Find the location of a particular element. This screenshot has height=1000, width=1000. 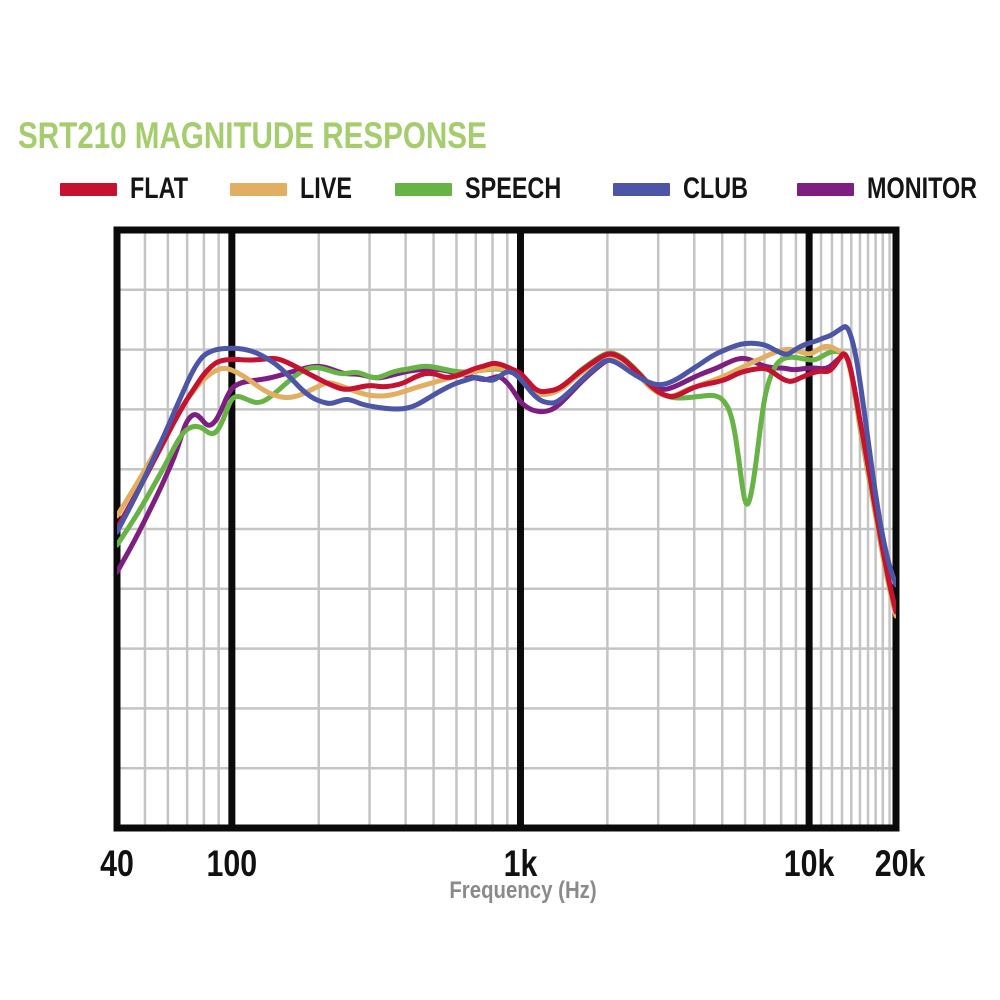

x-tick-label-100: 100 is located at coordinates (232, 864).